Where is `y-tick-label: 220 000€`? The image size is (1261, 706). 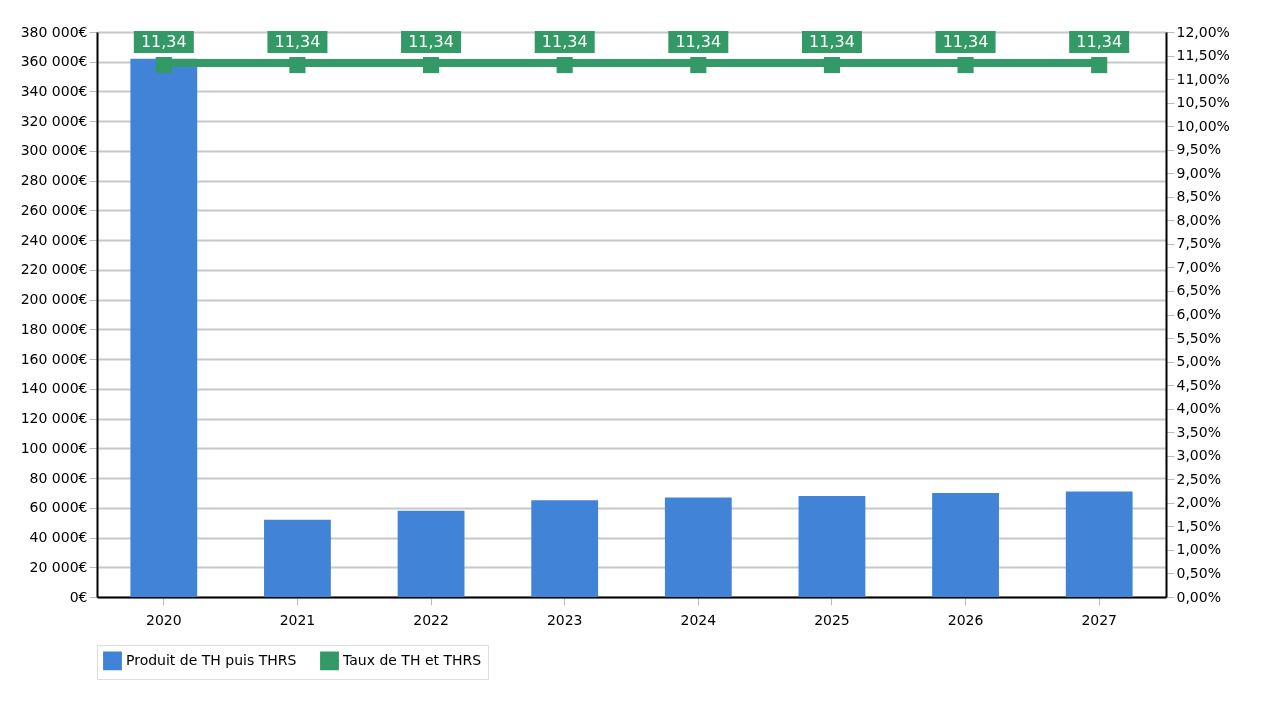
y-tick-label: 220 000€ is located at coordinates (54, 269).